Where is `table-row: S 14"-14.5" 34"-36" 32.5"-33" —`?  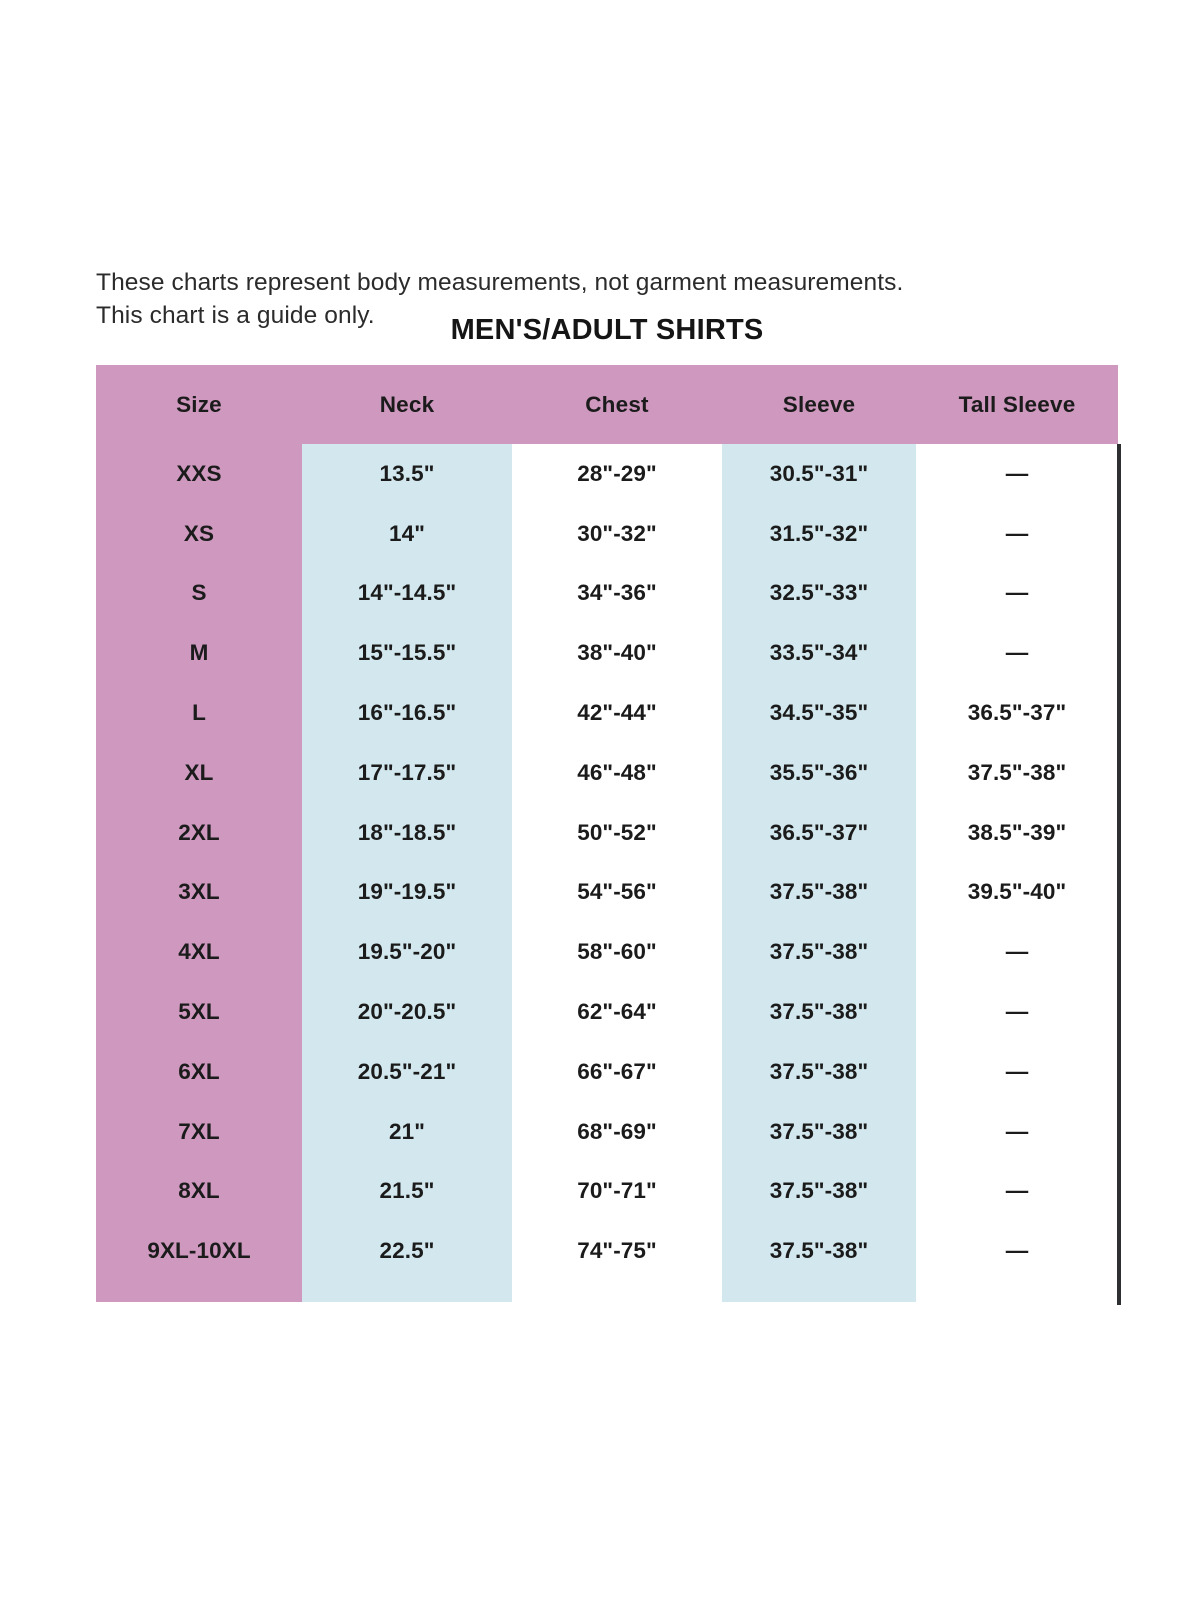
table-row: S 14"-14.5" 34"-36" 32.5"-33" — is located at coordinates (607, 594).